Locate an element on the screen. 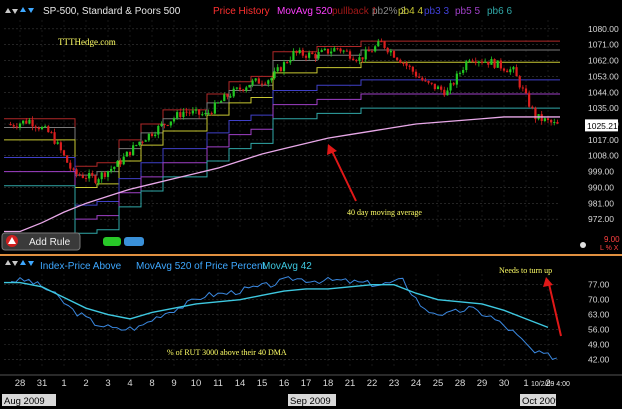  pb2-label: pb2% 2 is located at coordinates (389, 11).